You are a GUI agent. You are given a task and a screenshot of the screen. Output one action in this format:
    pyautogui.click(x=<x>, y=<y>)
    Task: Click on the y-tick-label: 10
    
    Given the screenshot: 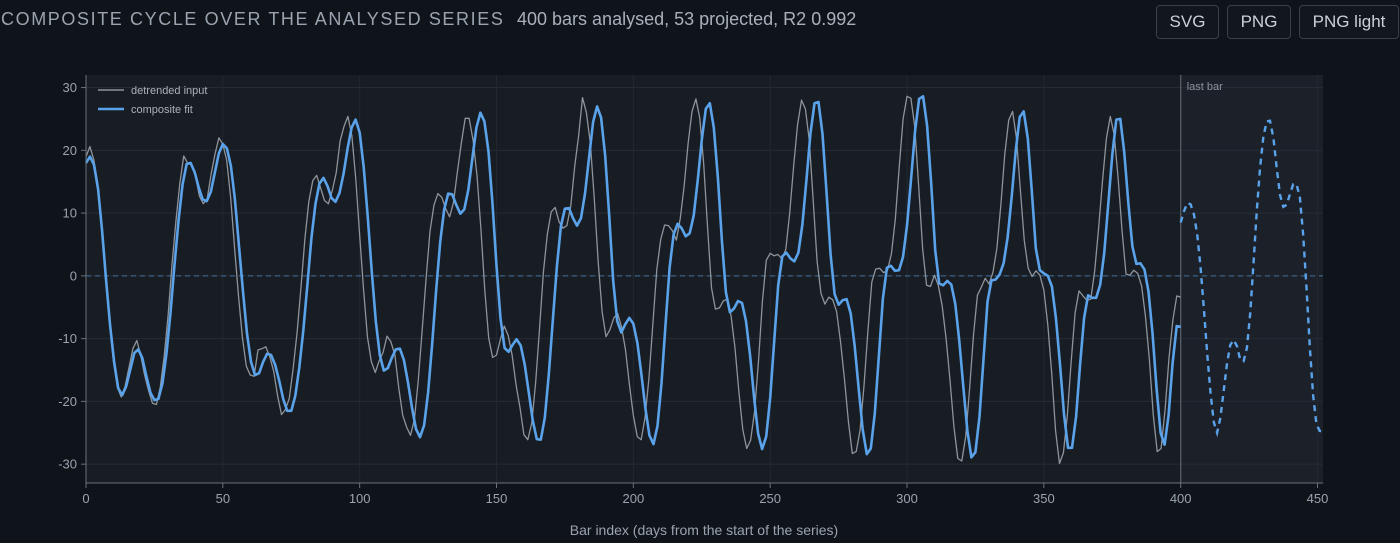 What is the action you would take?
    pyautogui.click(x=70, y=213)
    